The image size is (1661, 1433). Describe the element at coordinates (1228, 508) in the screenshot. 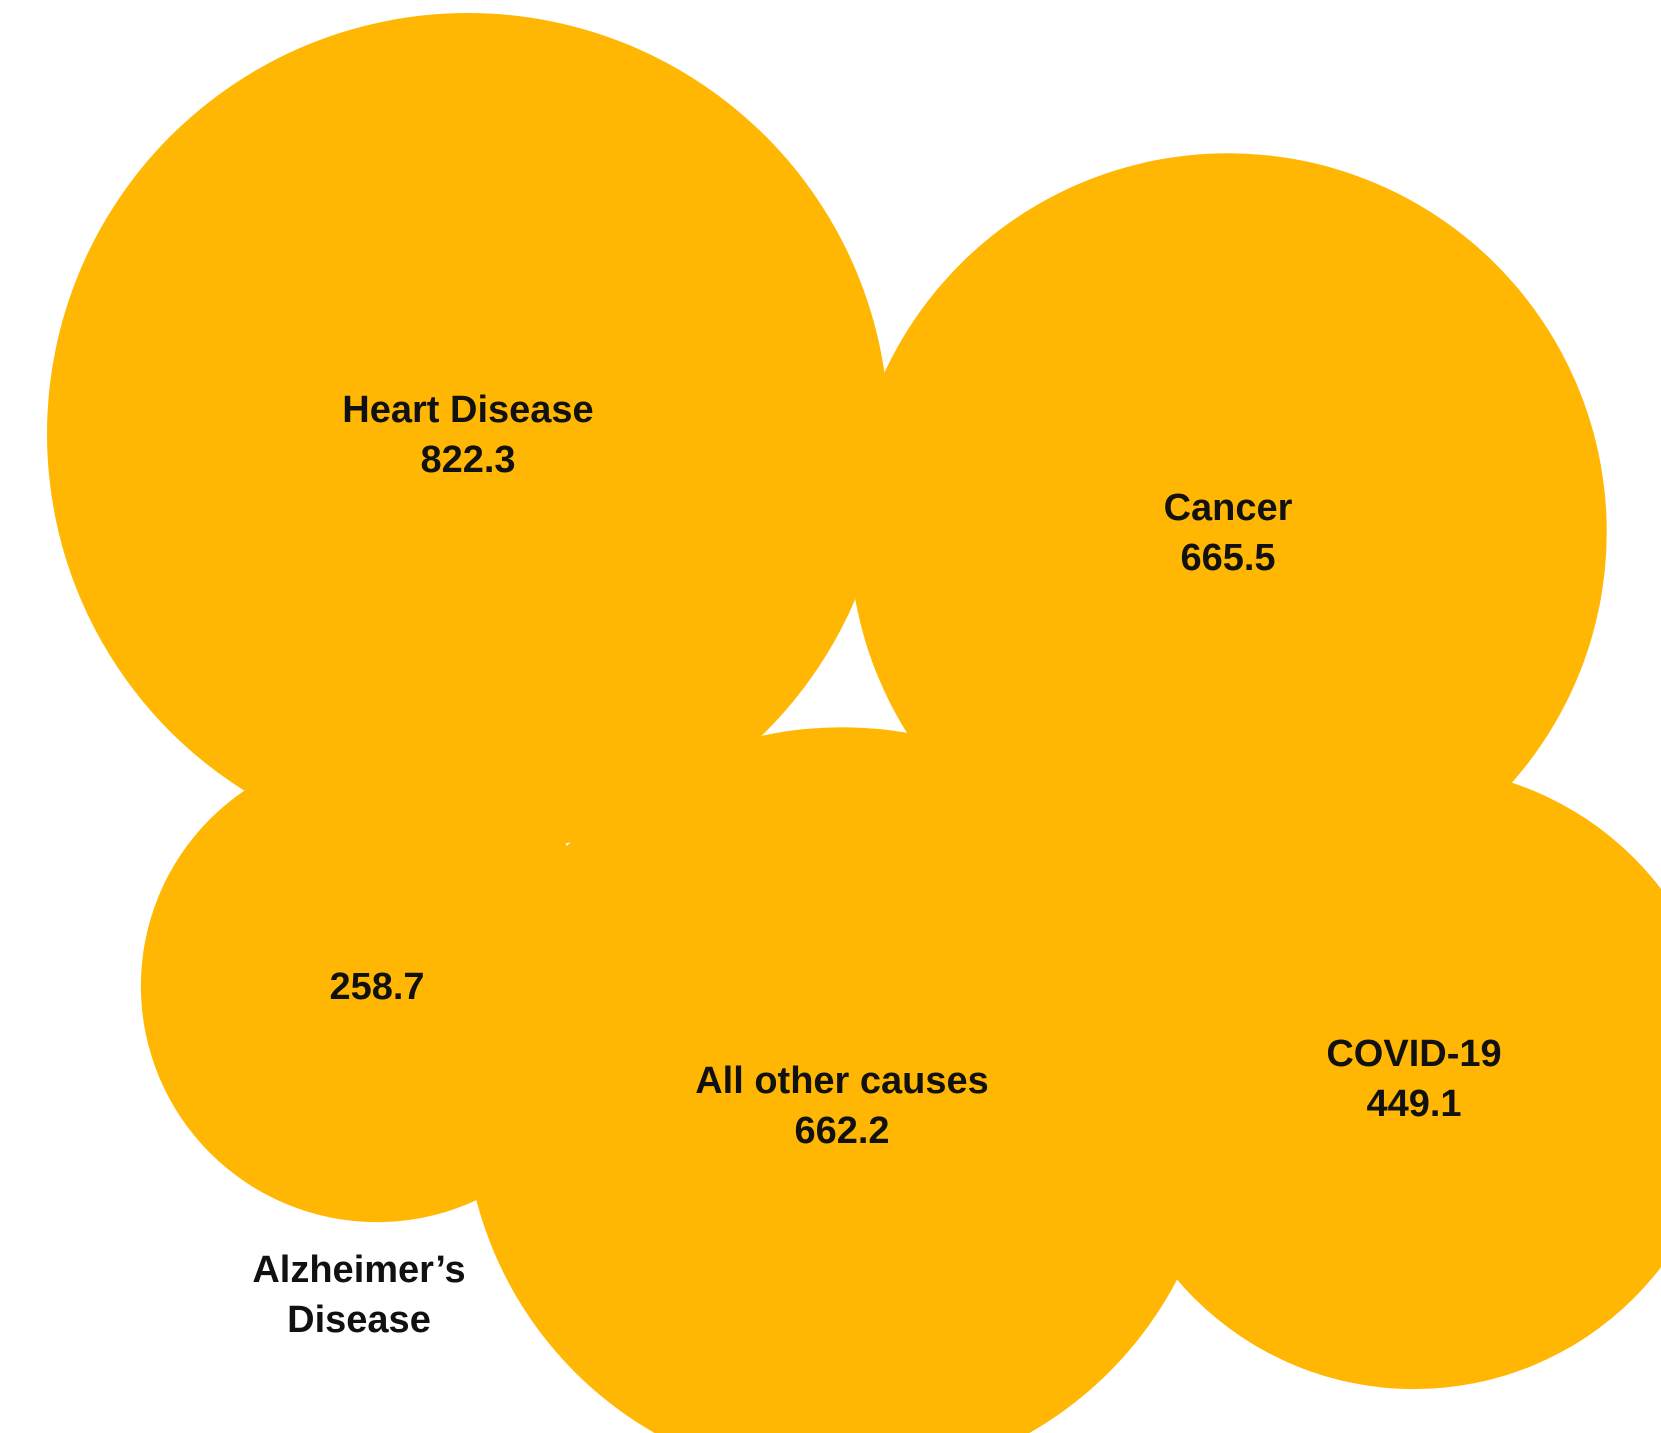

I see `bubble-label-cancer: Cancer` at that location.